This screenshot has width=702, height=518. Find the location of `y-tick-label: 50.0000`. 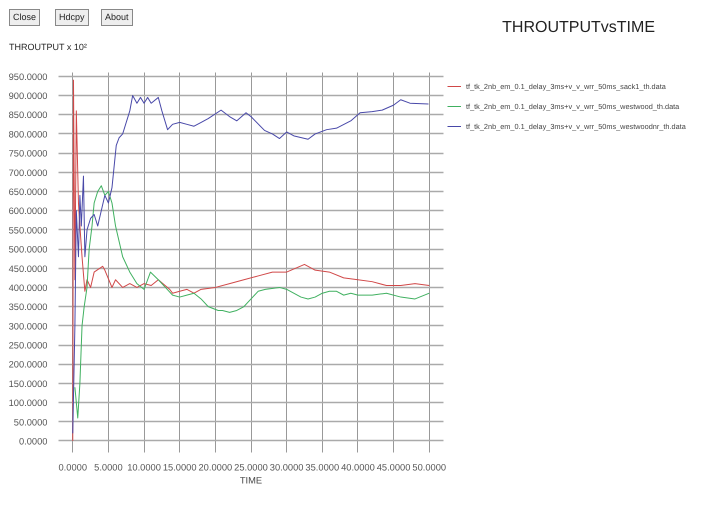

y-tick-label: 50.0000 is located at coordinates (31, 422).